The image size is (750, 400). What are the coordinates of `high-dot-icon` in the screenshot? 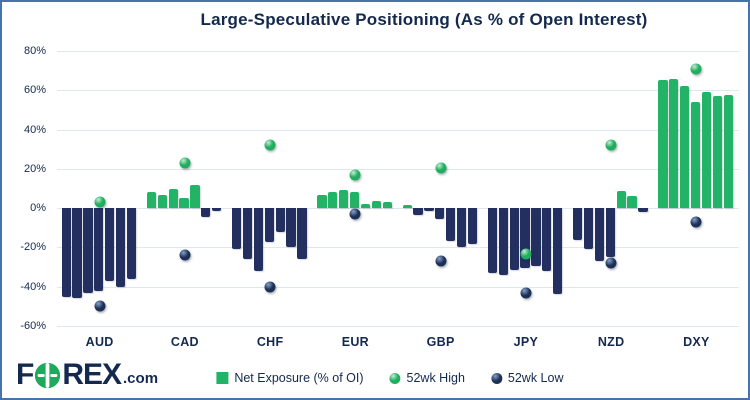 It's located at (395, 378).